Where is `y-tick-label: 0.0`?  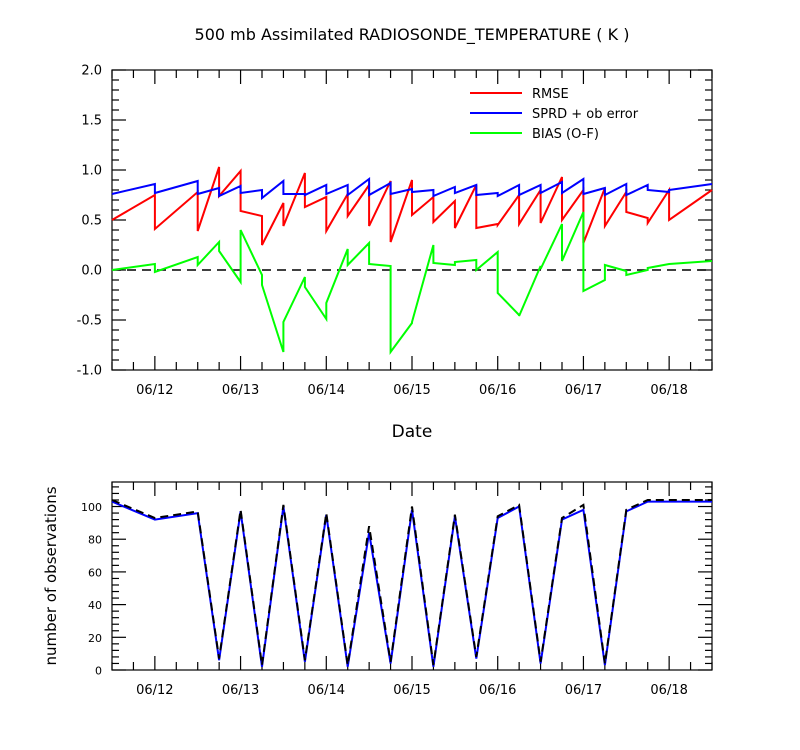 y-tick-label: 0.0 is located at coordinates (91, 271).